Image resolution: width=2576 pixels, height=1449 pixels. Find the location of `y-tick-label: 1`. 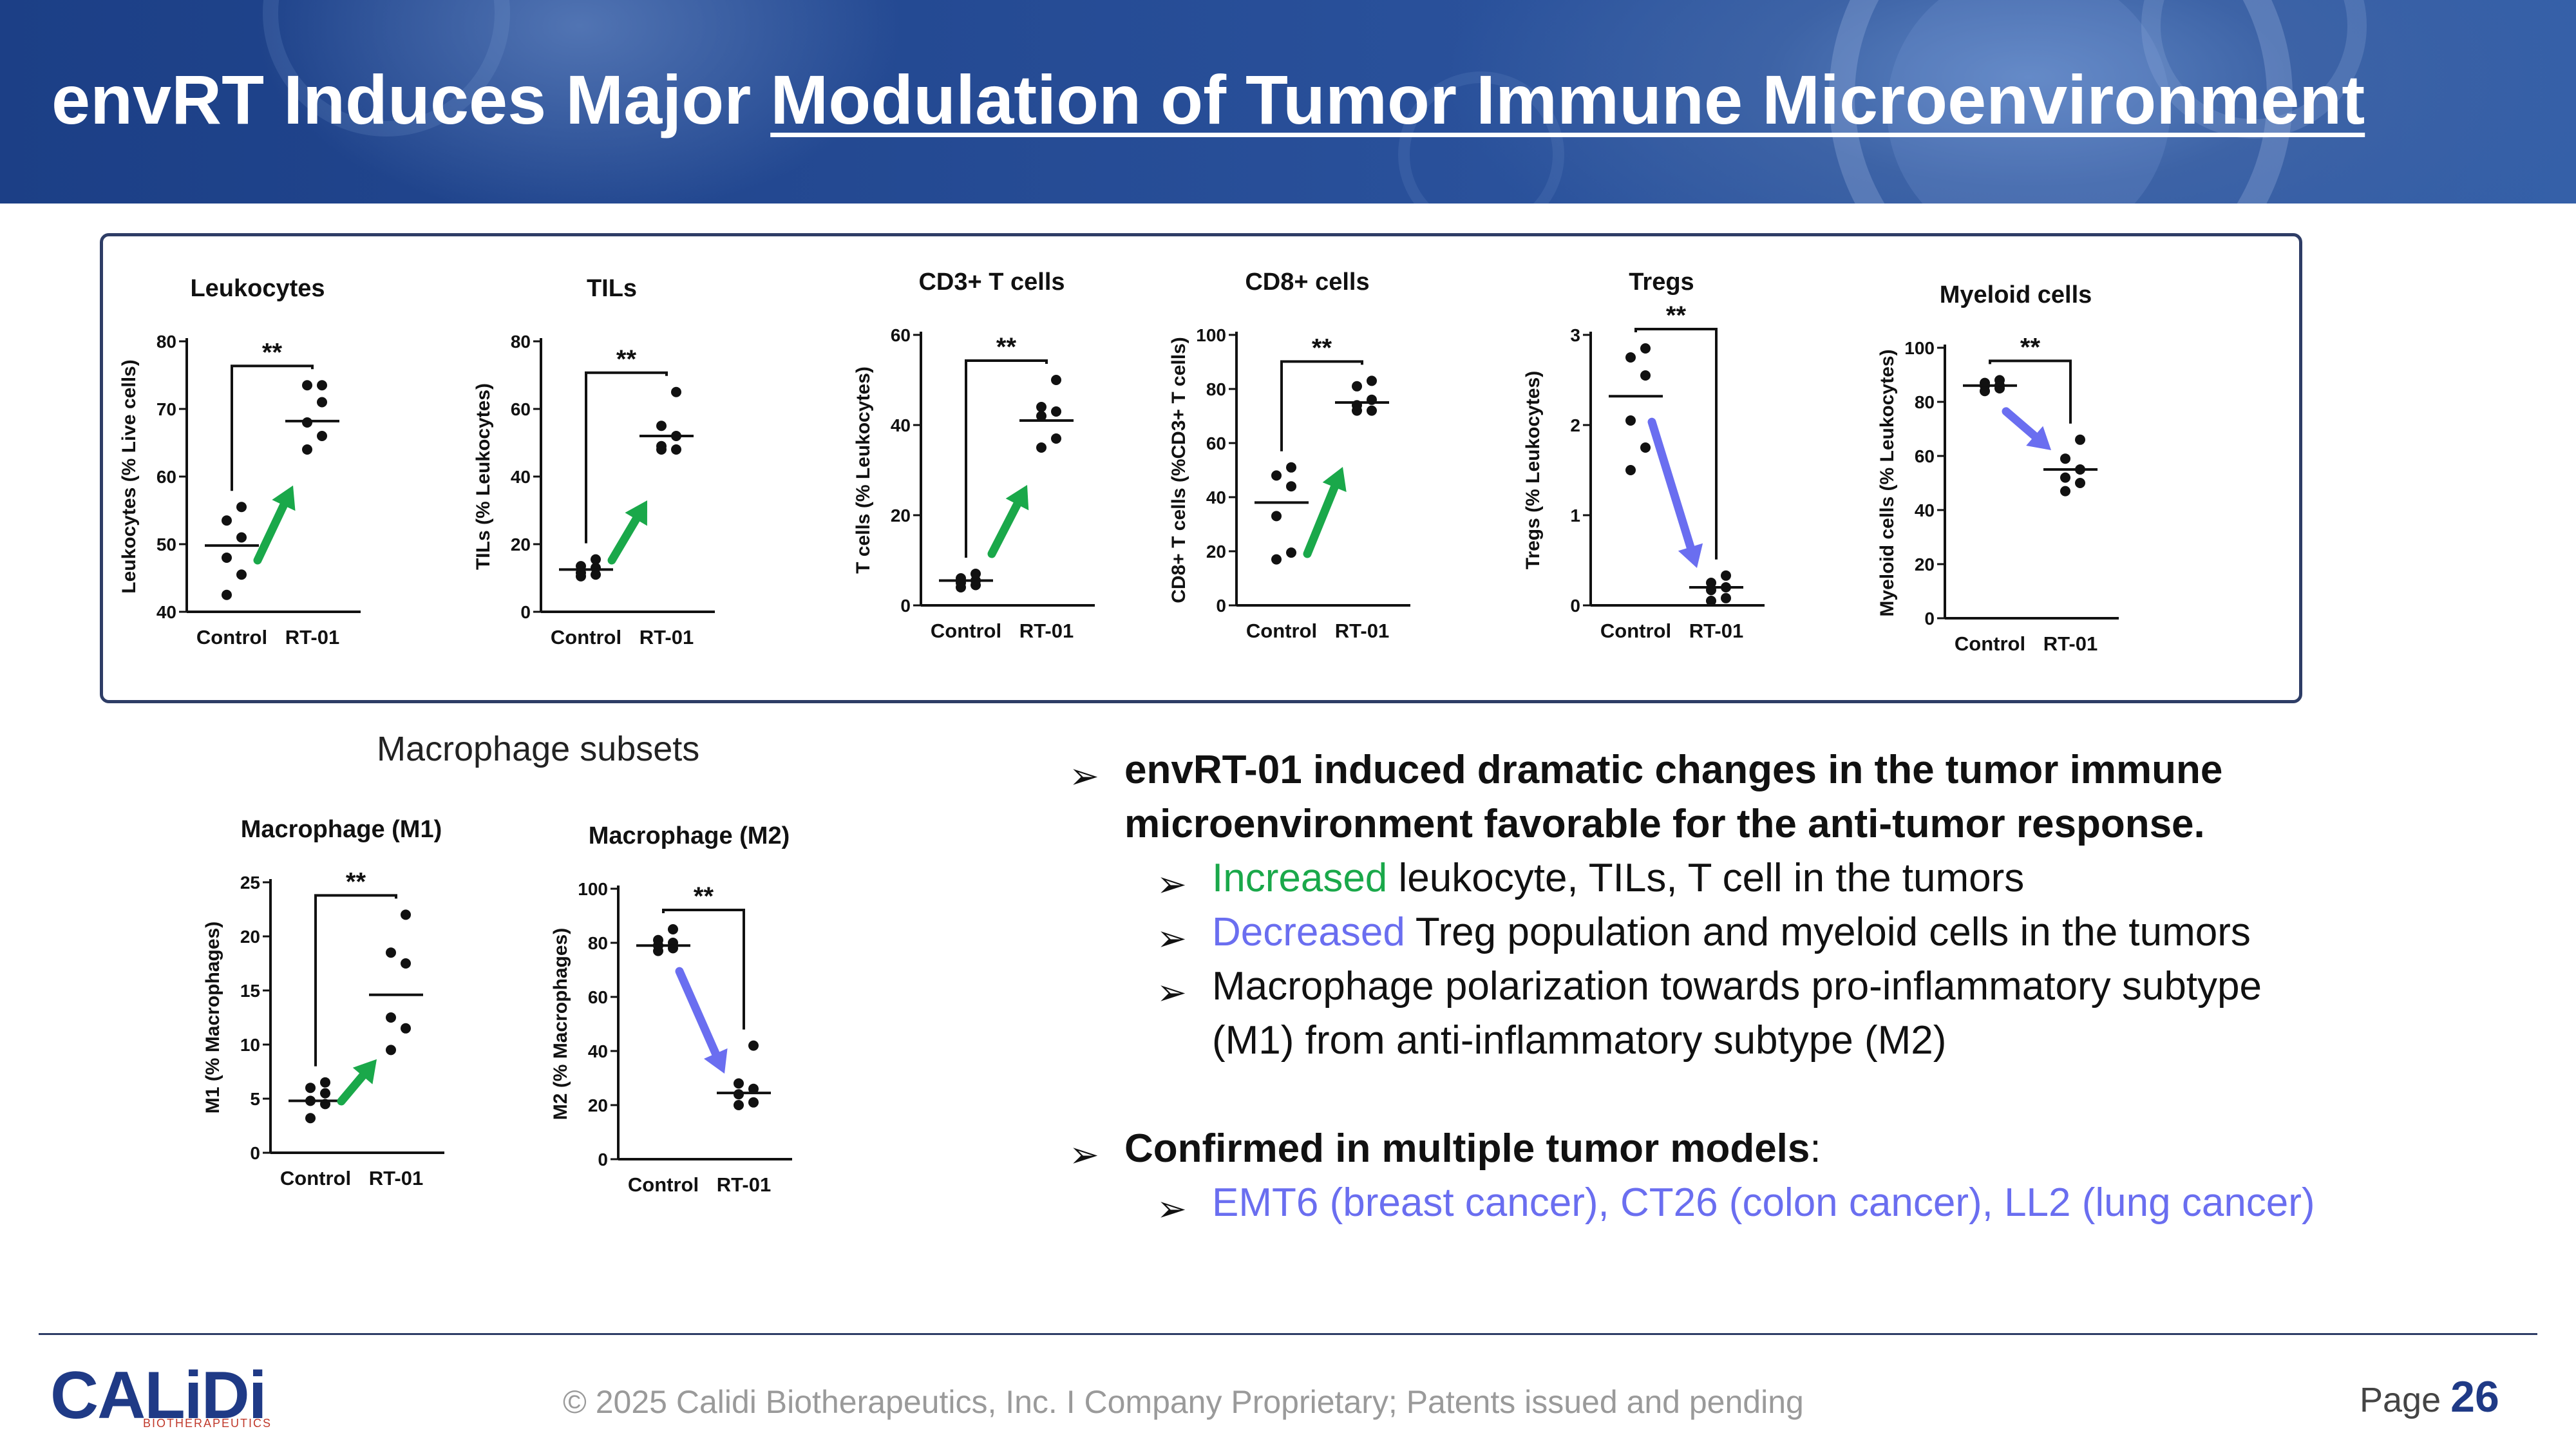

y-tick-label: 1 is located at coordinates (1575, 516).